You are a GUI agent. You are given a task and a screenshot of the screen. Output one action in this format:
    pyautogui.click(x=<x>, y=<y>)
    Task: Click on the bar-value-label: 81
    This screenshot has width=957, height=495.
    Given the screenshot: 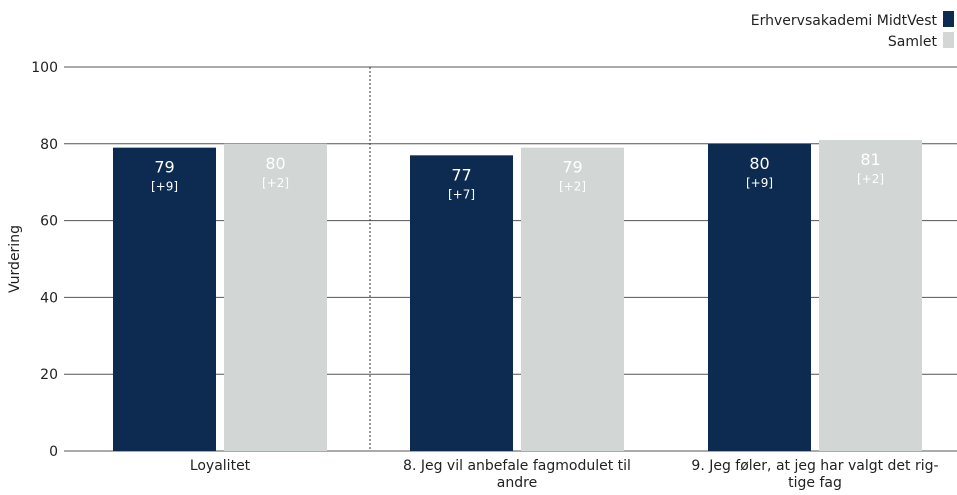 What is the action you would take?
    pyautogui.click(x=870, y=159)
    